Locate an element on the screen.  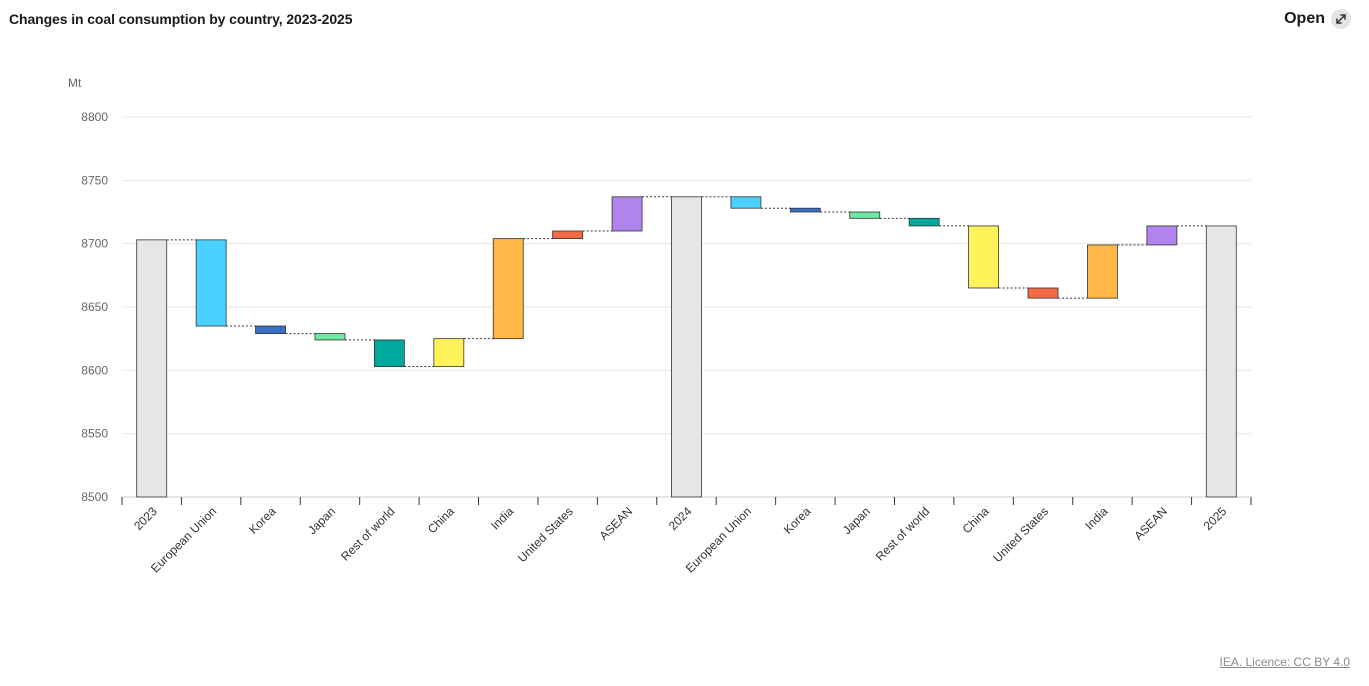
open-button-label: Open is located at coordinates (1304, 18).